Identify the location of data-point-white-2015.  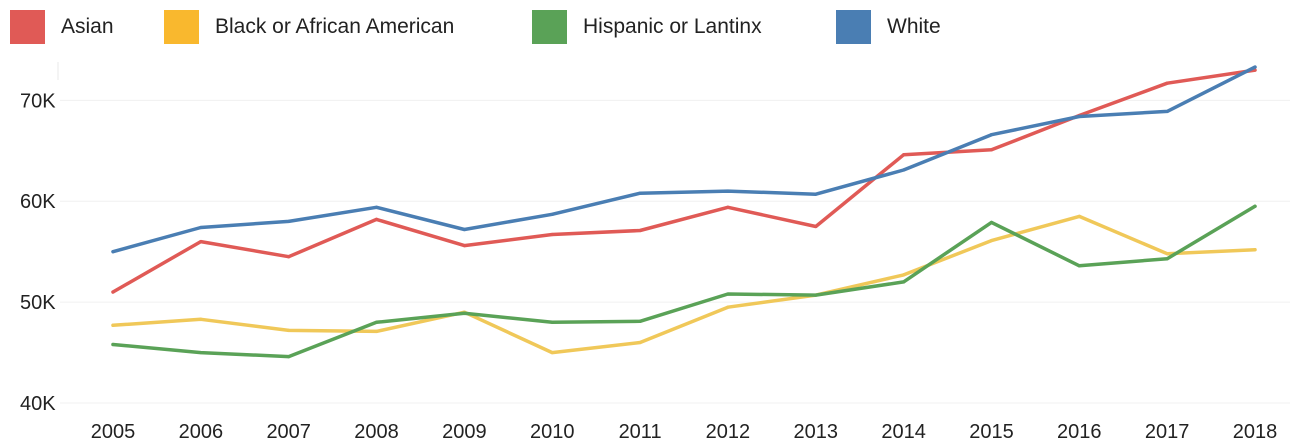
(991, 135).